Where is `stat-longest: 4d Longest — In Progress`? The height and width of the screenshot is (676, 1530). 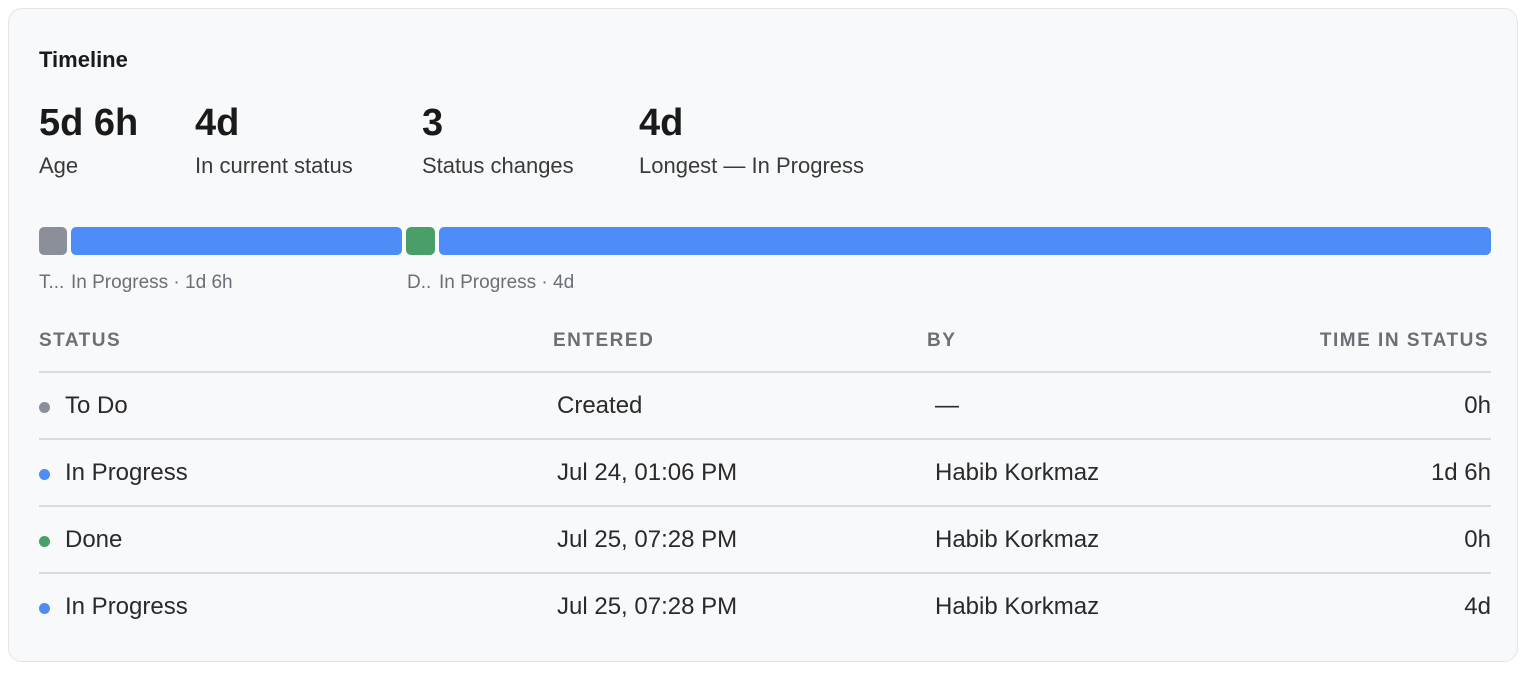
stat-longest: 4d Longest — In Progress is located at coordinates (751, 140).